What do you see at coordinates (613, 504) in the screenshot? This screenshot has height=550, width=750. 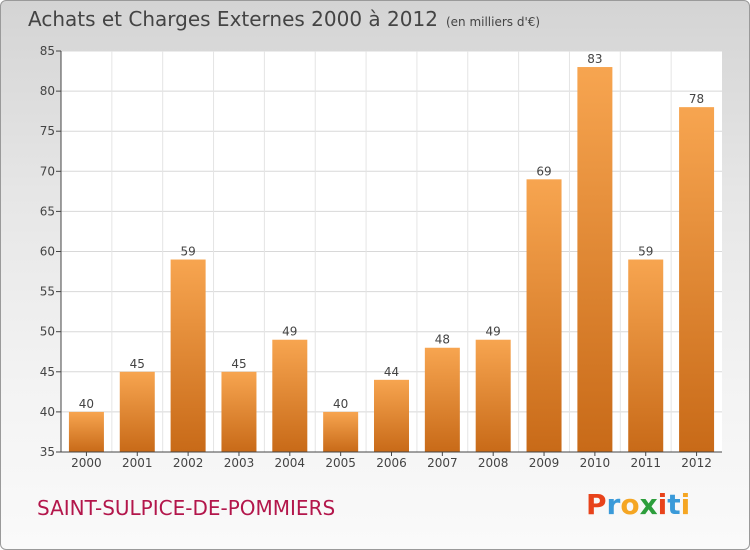 I see `logo-letter: r` at bounding box center [613, 504].